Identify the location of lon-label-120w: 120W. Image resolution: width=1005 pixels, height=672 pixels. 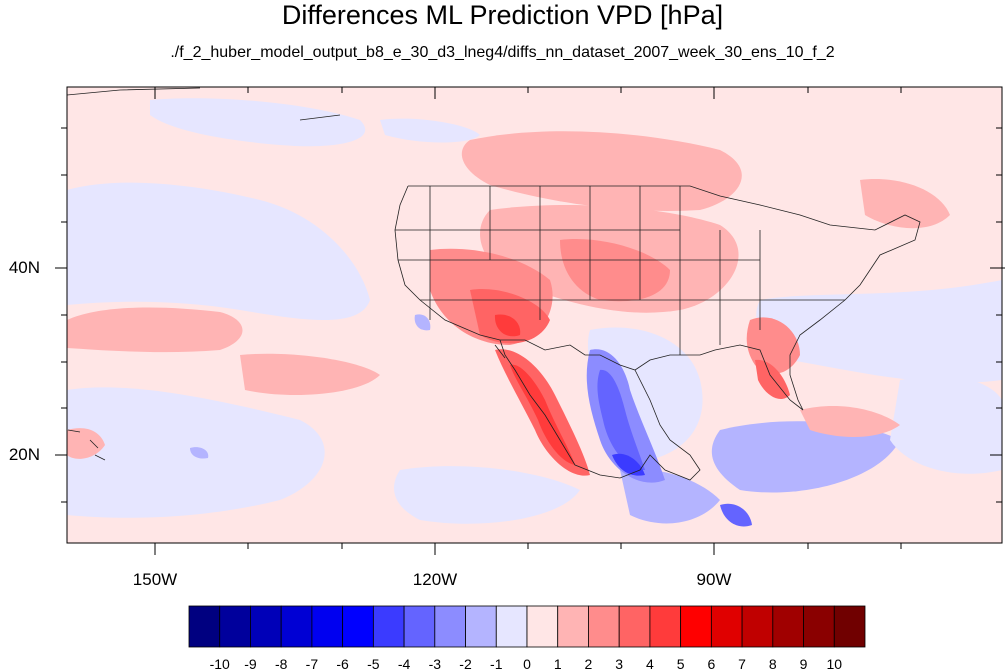
(435, 579).